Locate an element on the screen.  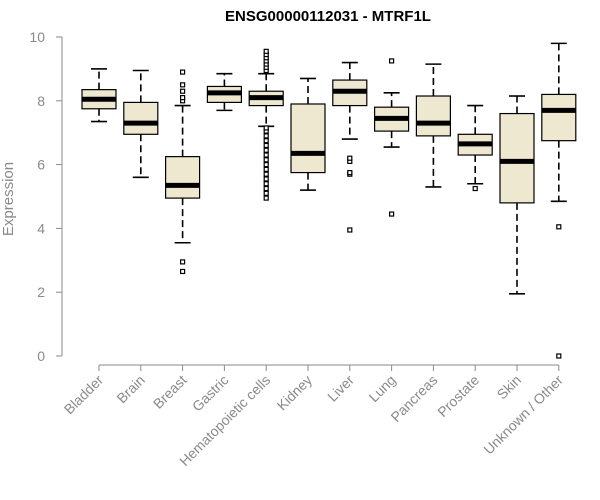
x-category-label: Liver is located at coordinates (340, 388).